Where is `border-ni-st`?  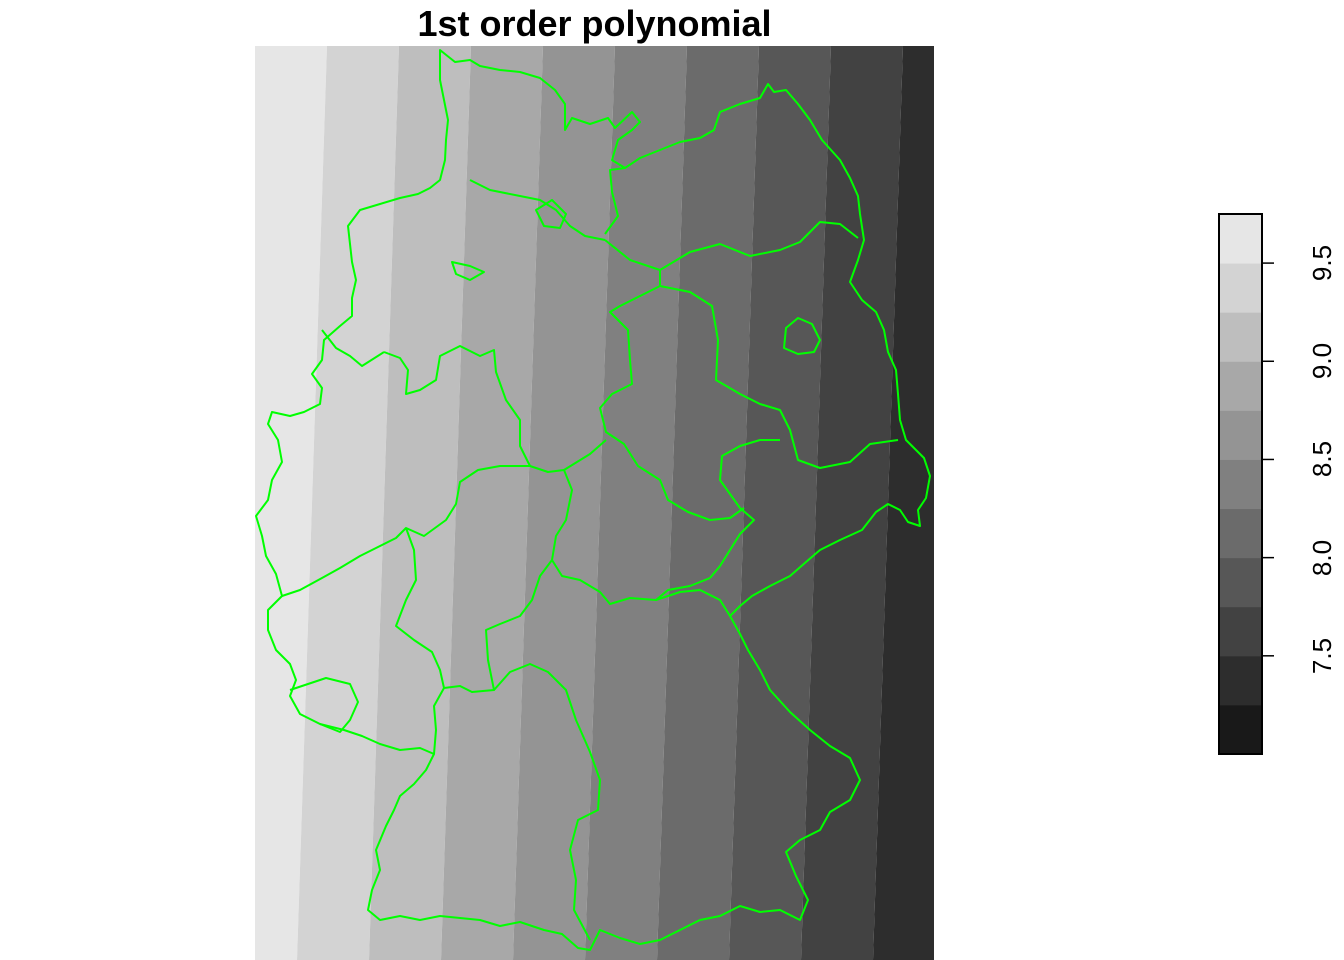 border-ni-st is located at coordinates (672, 395).